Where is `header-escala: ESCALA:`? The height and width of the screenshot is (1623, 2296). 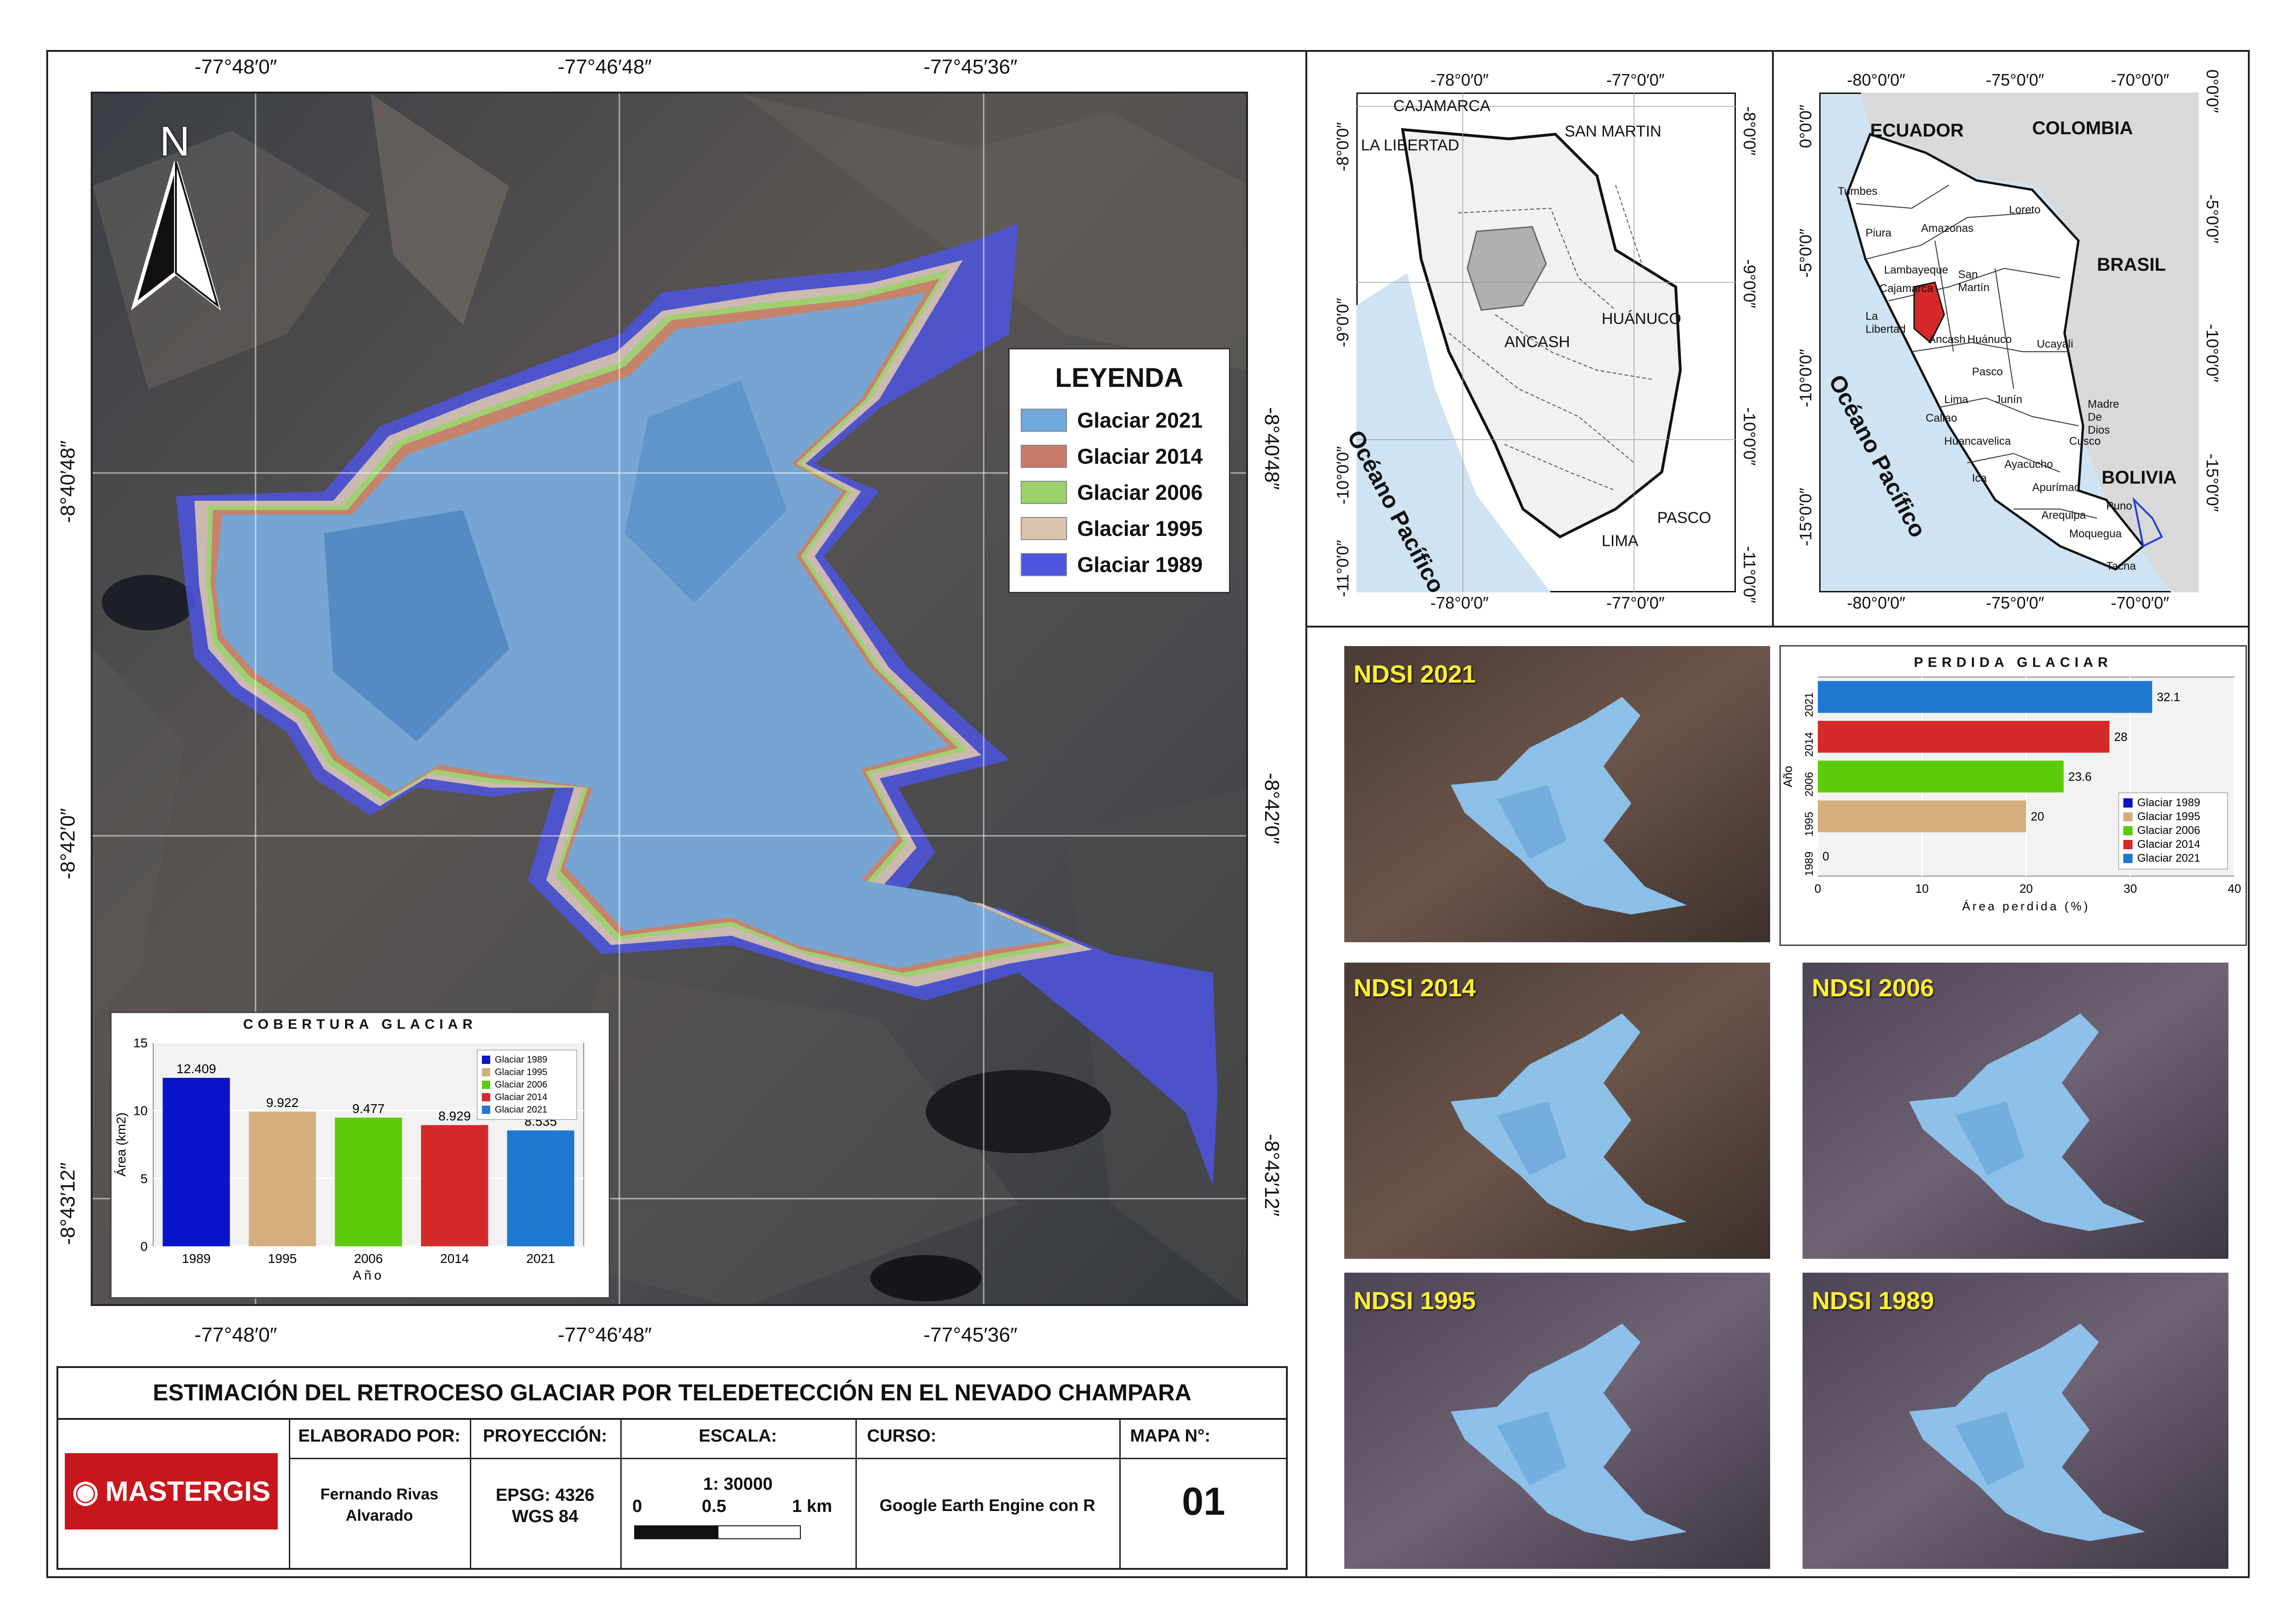
header-escala: ESCALA: is located at coordinates (738, 1436).